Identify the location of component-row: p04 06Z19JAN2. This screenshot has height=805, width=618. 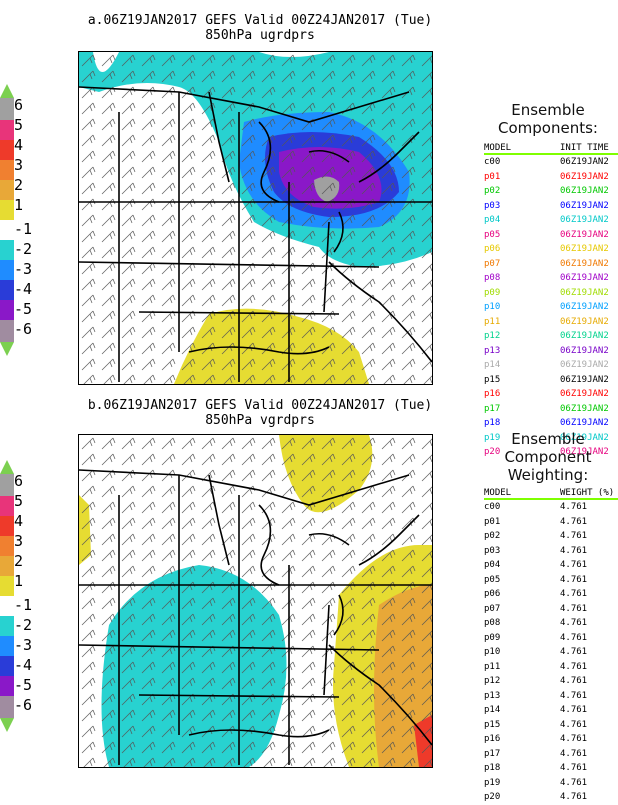
(551, 220).